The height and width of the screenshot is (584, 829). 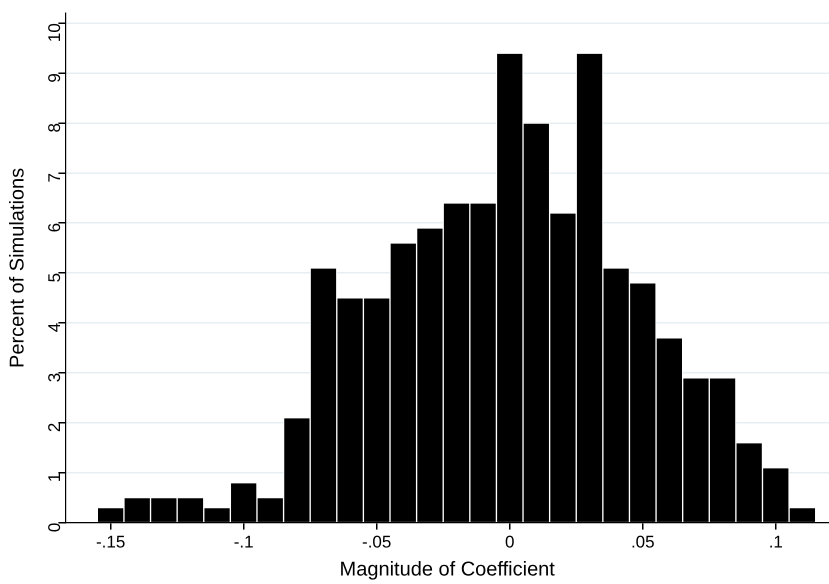 I want to click on x-tick-label: .1, so click(x=775, y=542).